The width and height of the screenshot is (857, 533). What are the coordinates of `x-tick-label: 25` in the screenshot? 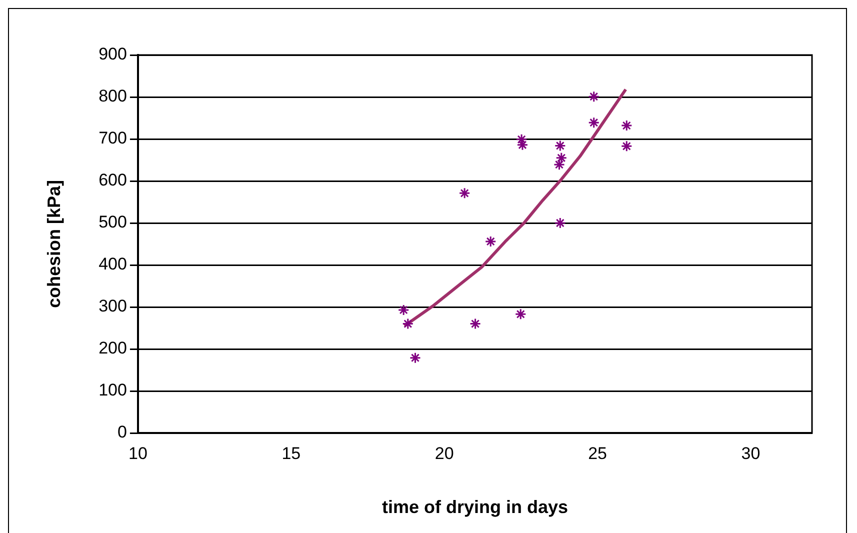 It's located at (597, 453).